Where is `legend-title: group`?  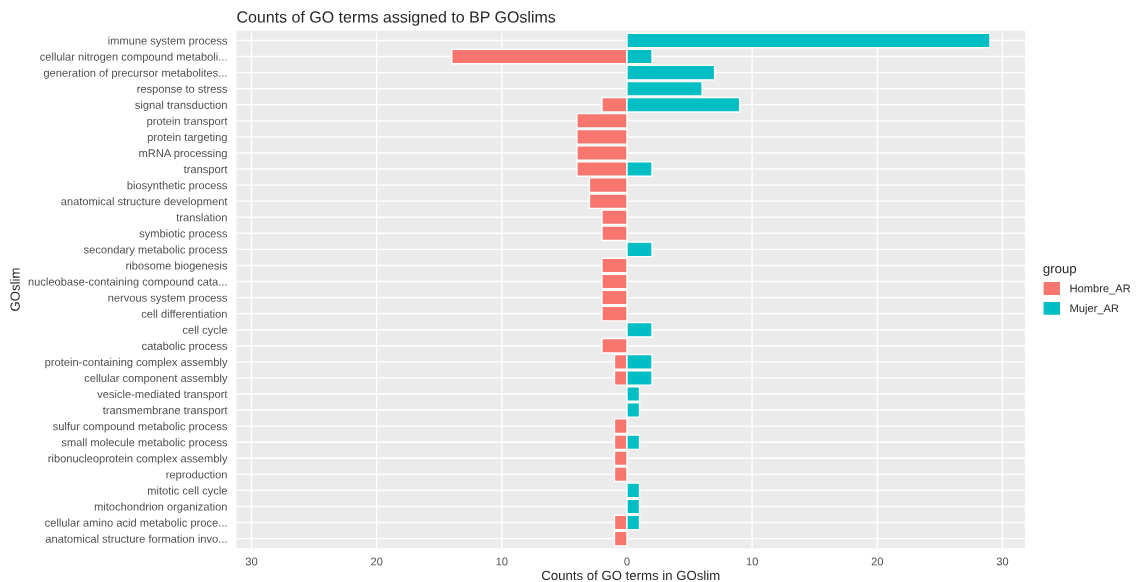 legend-title: group is located at coordinates (1060, 271).